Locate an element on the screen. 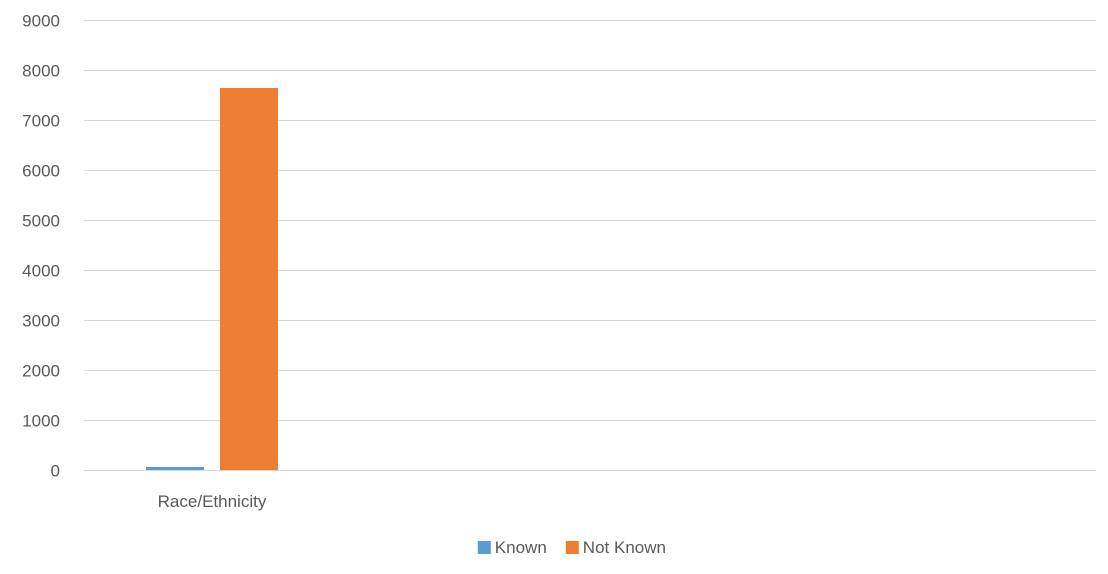 The height and width of the screenshot is (574, 1108). y-tick-label: 9000 is located at coordinates (41, 21).